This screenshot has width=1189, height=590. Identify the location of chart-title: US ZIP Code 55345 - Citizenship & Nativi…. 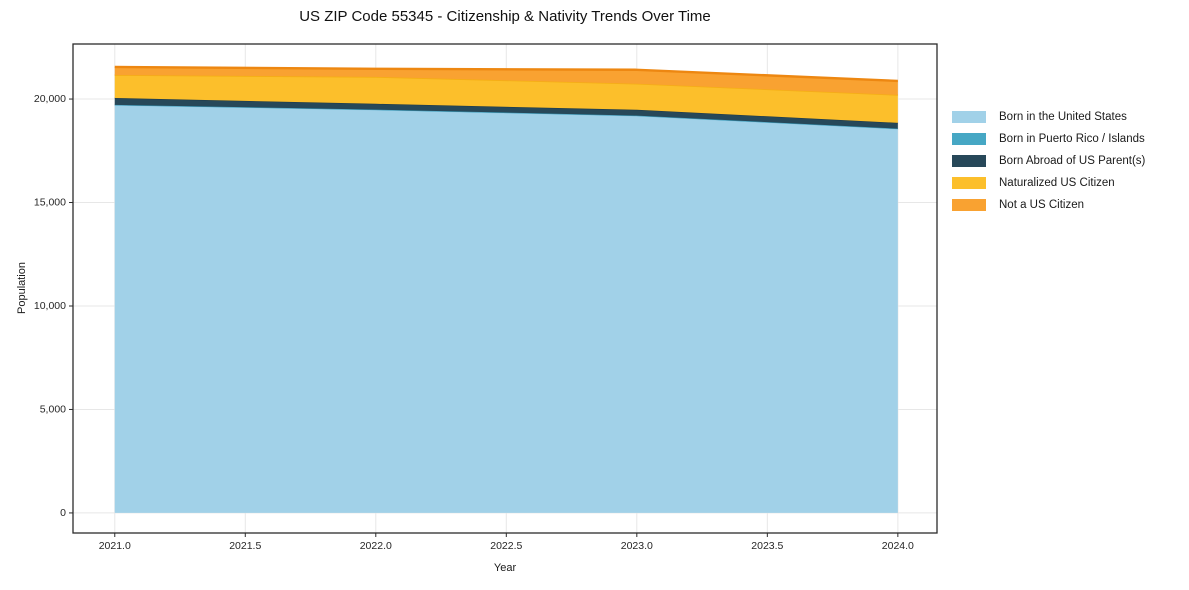
(505, 16).